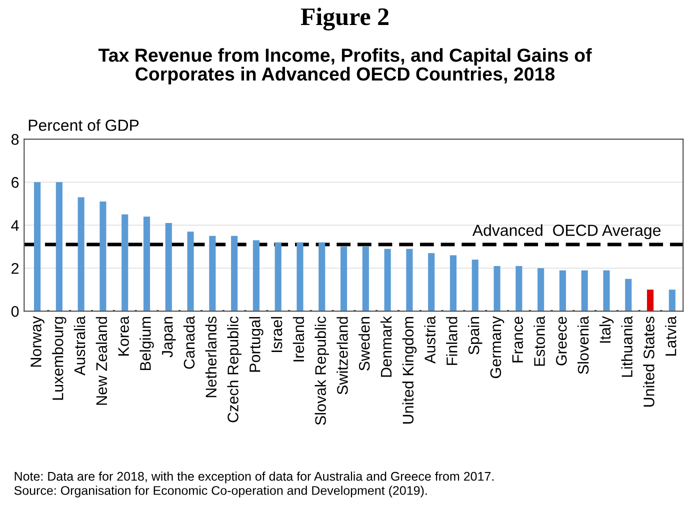  Describe the element at coordinates (59, 358) in the screenshot. I see `x-tick-label: Luxembourg` at that location.